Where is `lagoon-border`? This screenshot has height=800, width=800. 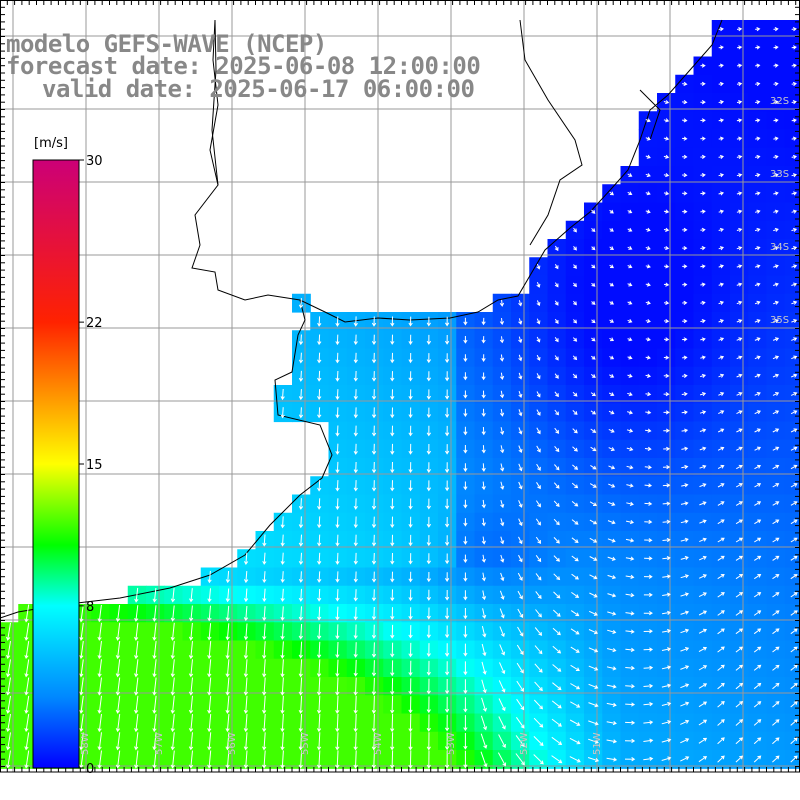
lagoon-border is located at coordinates (551, 132).